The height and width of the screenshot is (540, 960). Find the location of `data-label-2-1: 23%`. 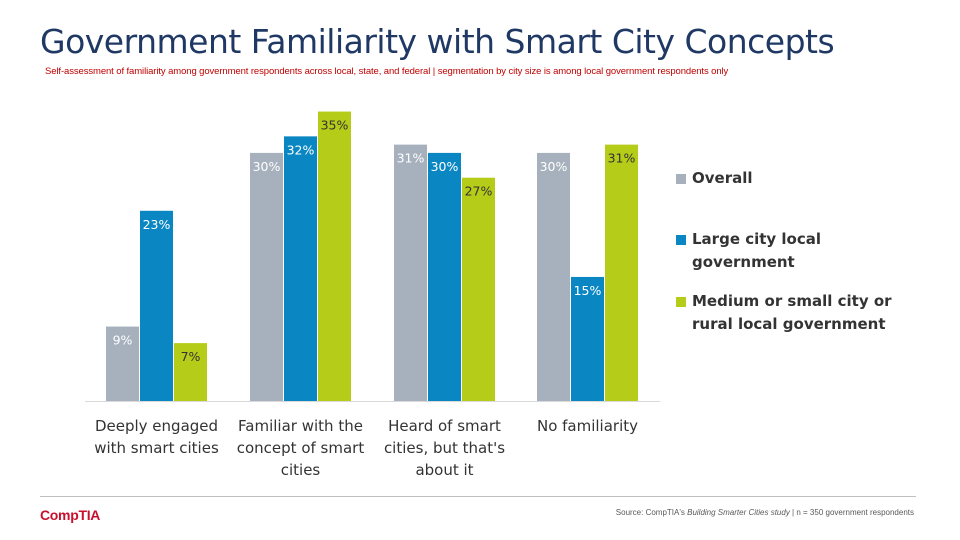

data-label-2-1: 23% is located at coordinates (157, 224).